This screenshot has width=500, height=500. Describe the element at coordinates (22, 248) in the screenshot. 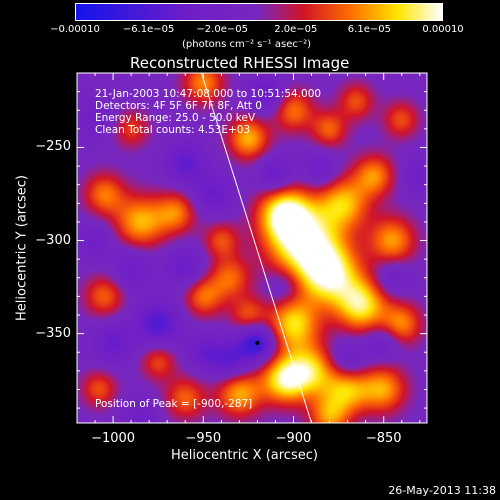

I see `y-axis-label: Heliocentric Y (arcsec)` at that location.